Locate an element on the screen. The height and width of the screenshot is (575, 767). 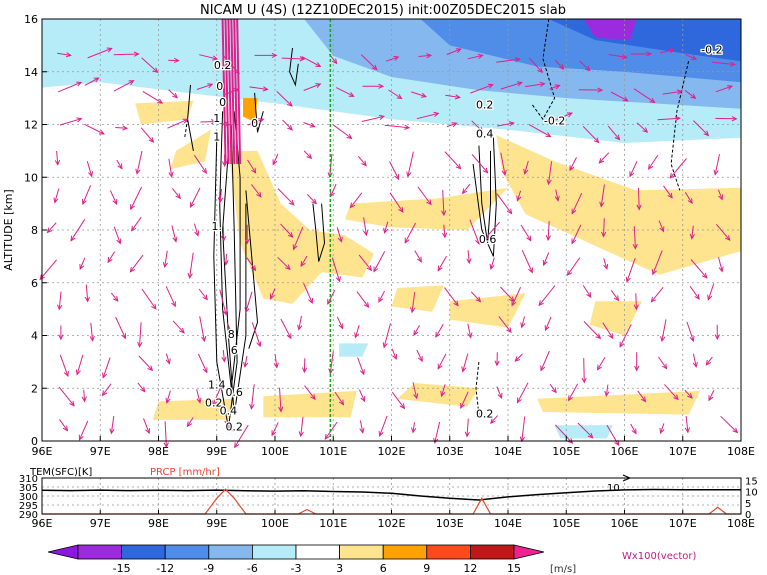
colorbar-left-arrow is located at coordinates (63, 552).